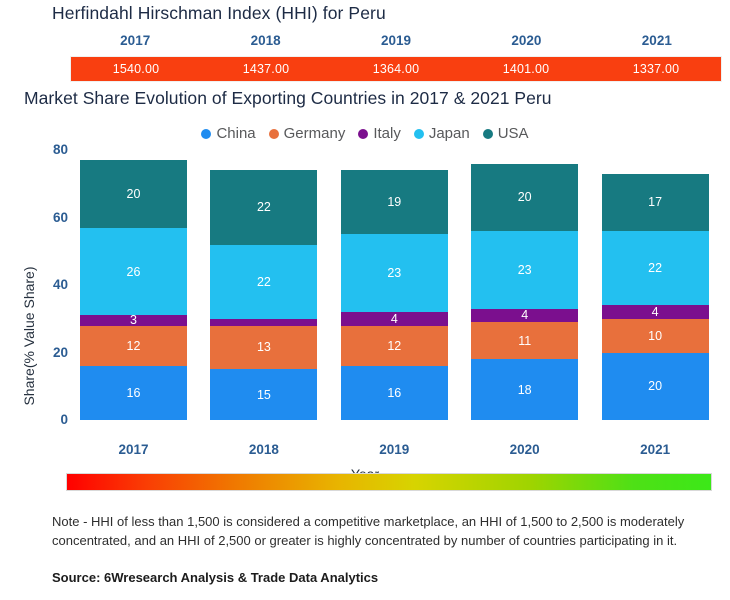 The image size is (730, 600). I want to click on hhi-value: 1337.00, so click(656, 69).